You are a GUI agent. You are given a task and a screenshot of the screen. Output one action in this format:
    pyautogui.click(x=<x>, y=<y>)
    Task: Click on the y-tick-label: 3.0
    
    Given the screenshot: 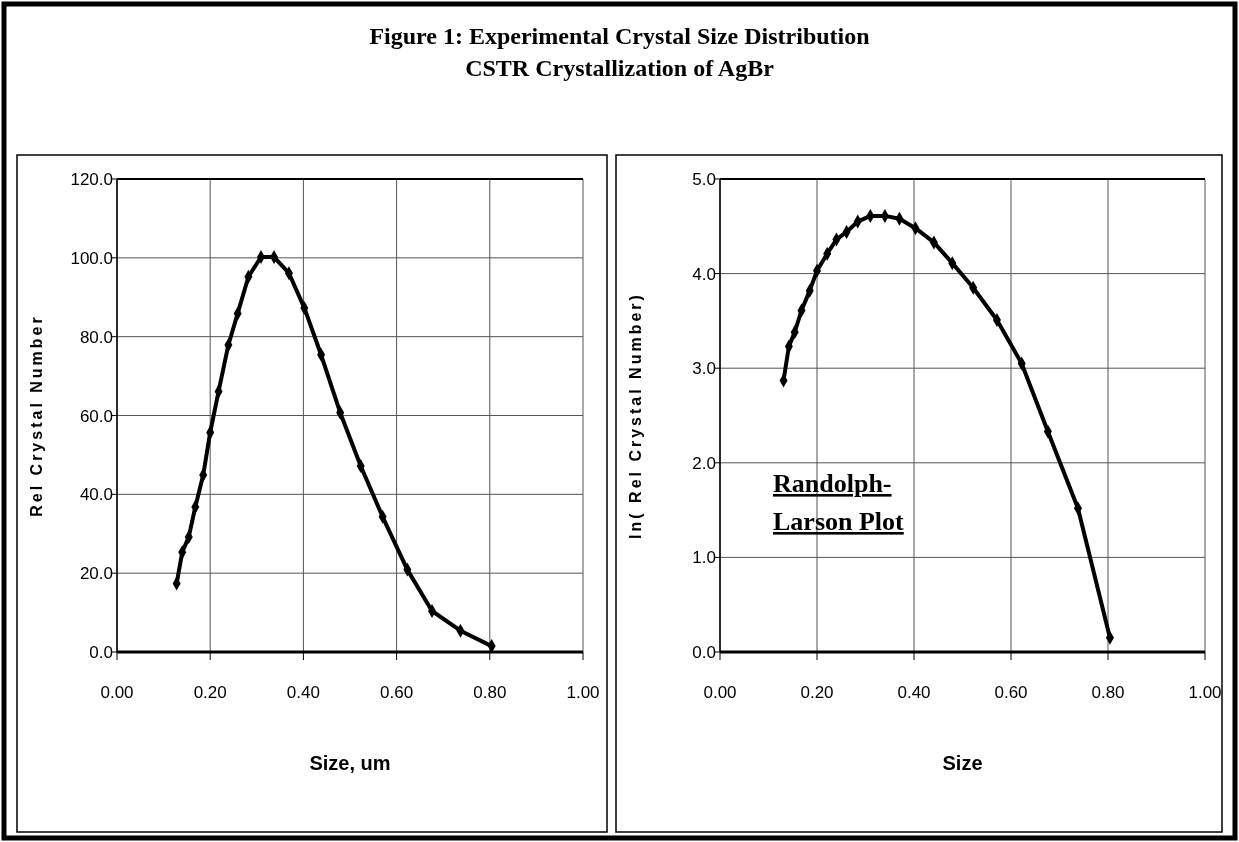 What is the action you would take?
    pyautogui.click(x=704, y=369)
    